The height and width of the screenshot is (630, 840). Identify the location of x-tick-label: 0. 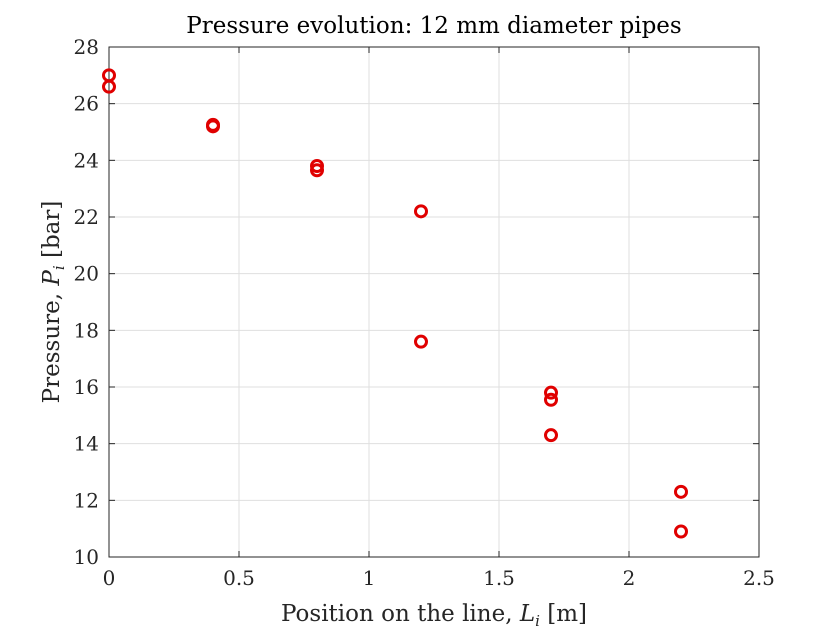
(109, 578).